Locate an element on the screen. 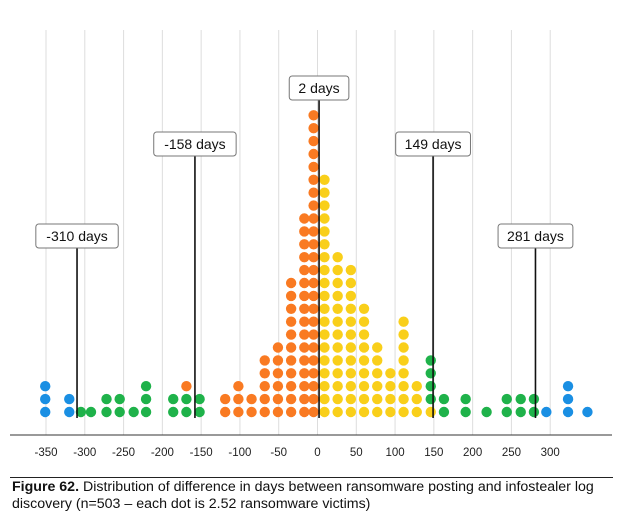  annotation-label: 281 days is located at coordinates (535, 236).